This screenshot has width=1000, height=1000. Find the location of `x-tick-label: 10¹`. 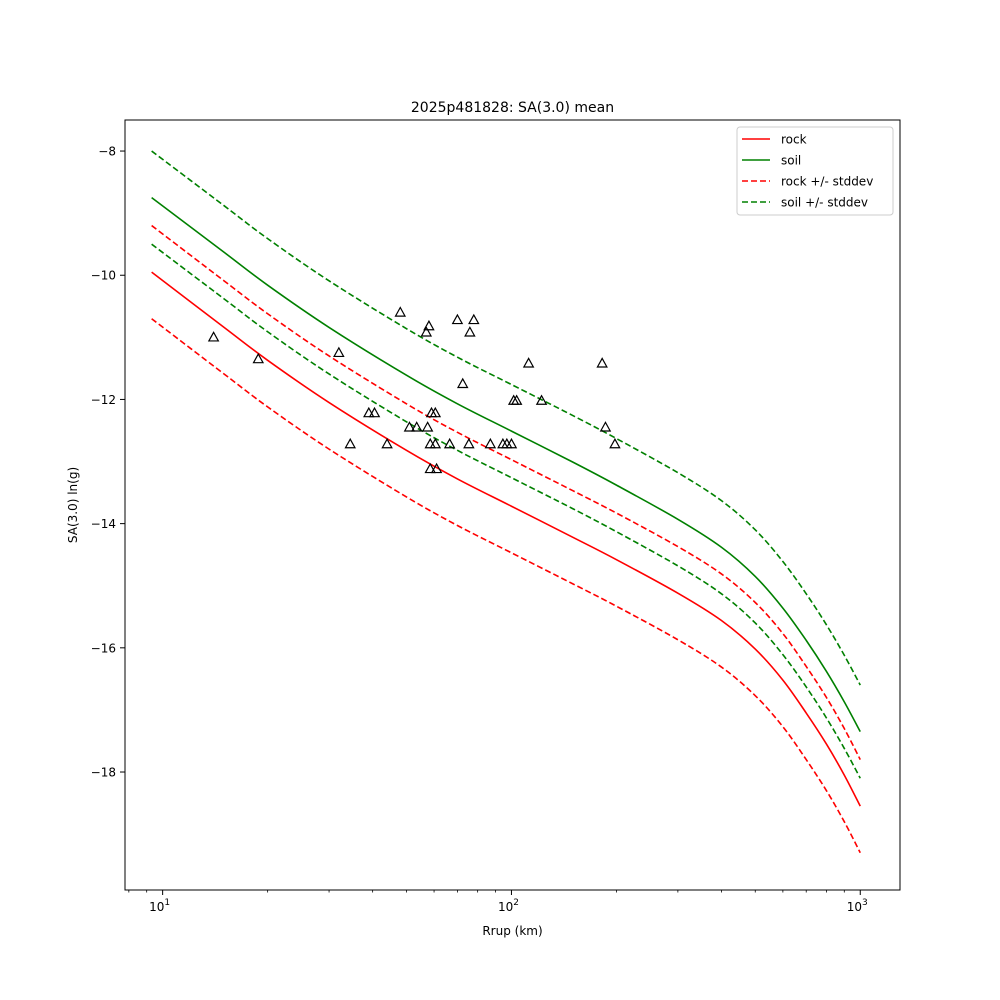

x-tick-label: 10¹ is located at coordinates (159, 906).